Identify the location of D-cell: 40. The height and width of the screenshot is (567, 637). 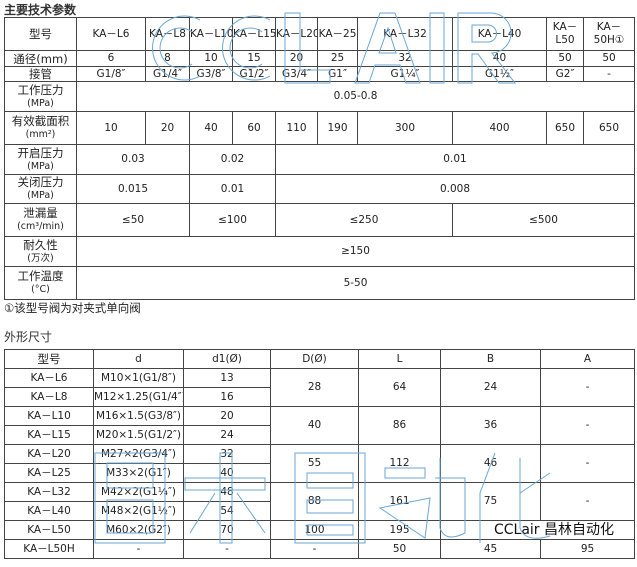
(314, 425).